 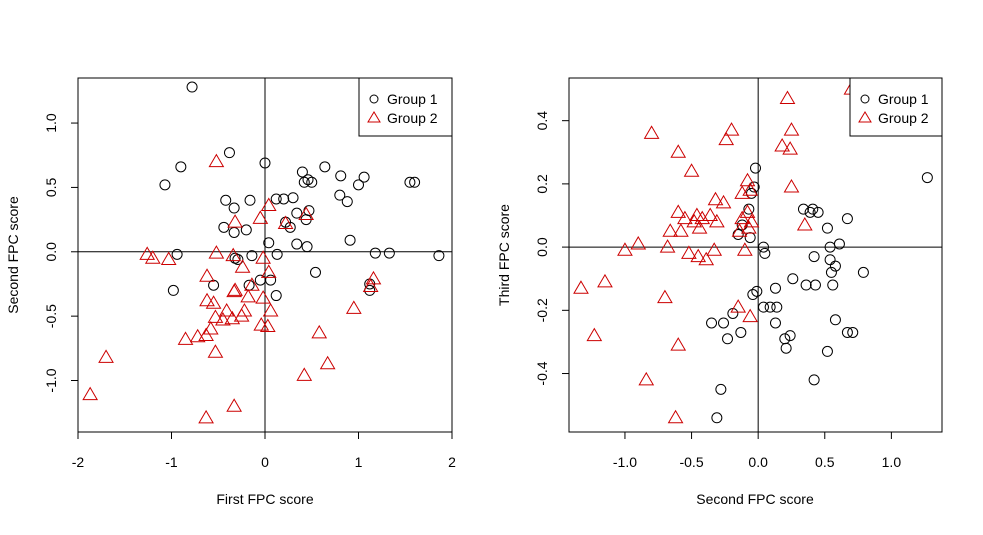 I want to click on y-tick-label: -0.5, so click(x=51, y=316).